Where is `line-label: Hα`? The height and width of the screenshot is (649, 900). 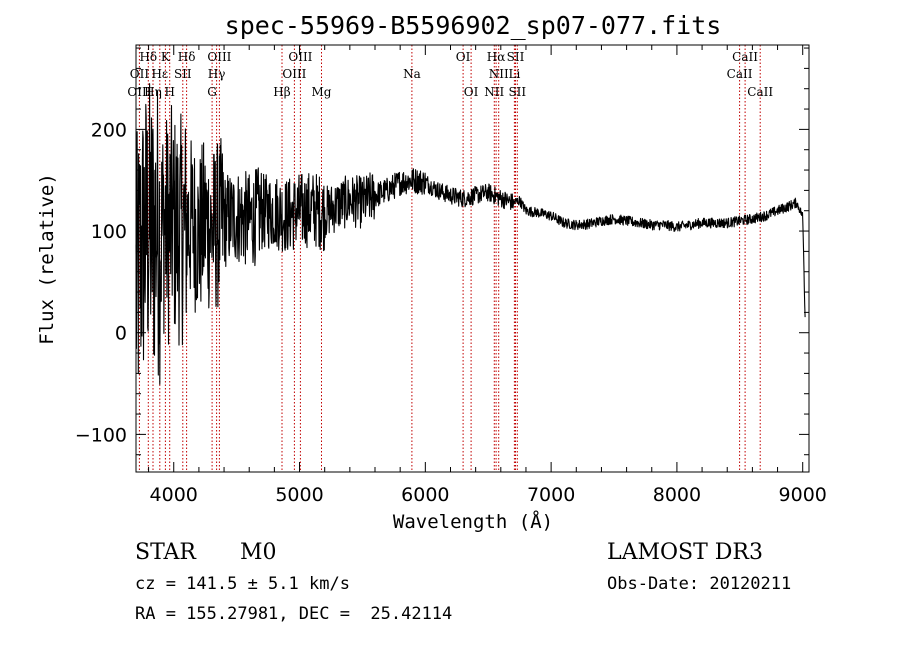
line-label: Hα is located at coordinates (496, 57).